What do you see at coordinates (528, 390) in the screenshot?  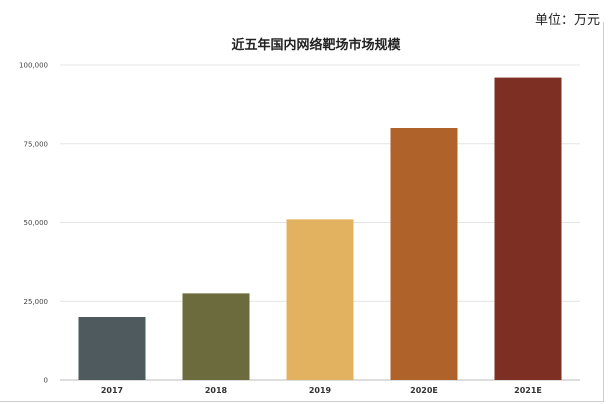 I see `x-tick-label: 2021E` at bounding box center [528, 390].